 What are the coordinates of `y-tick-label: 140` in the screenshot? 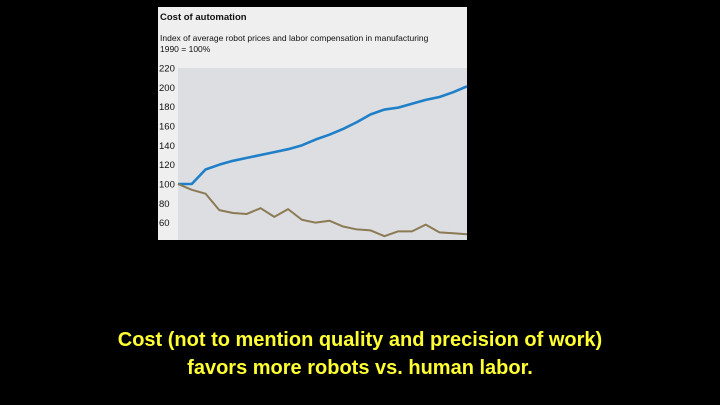 It's located at (167, 146).